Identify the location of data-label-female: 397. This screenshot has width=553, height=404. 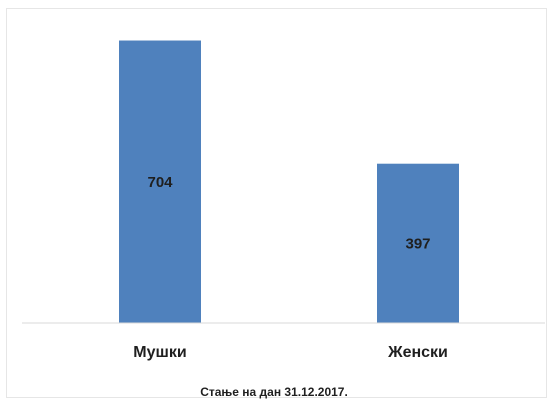
(417, 243).